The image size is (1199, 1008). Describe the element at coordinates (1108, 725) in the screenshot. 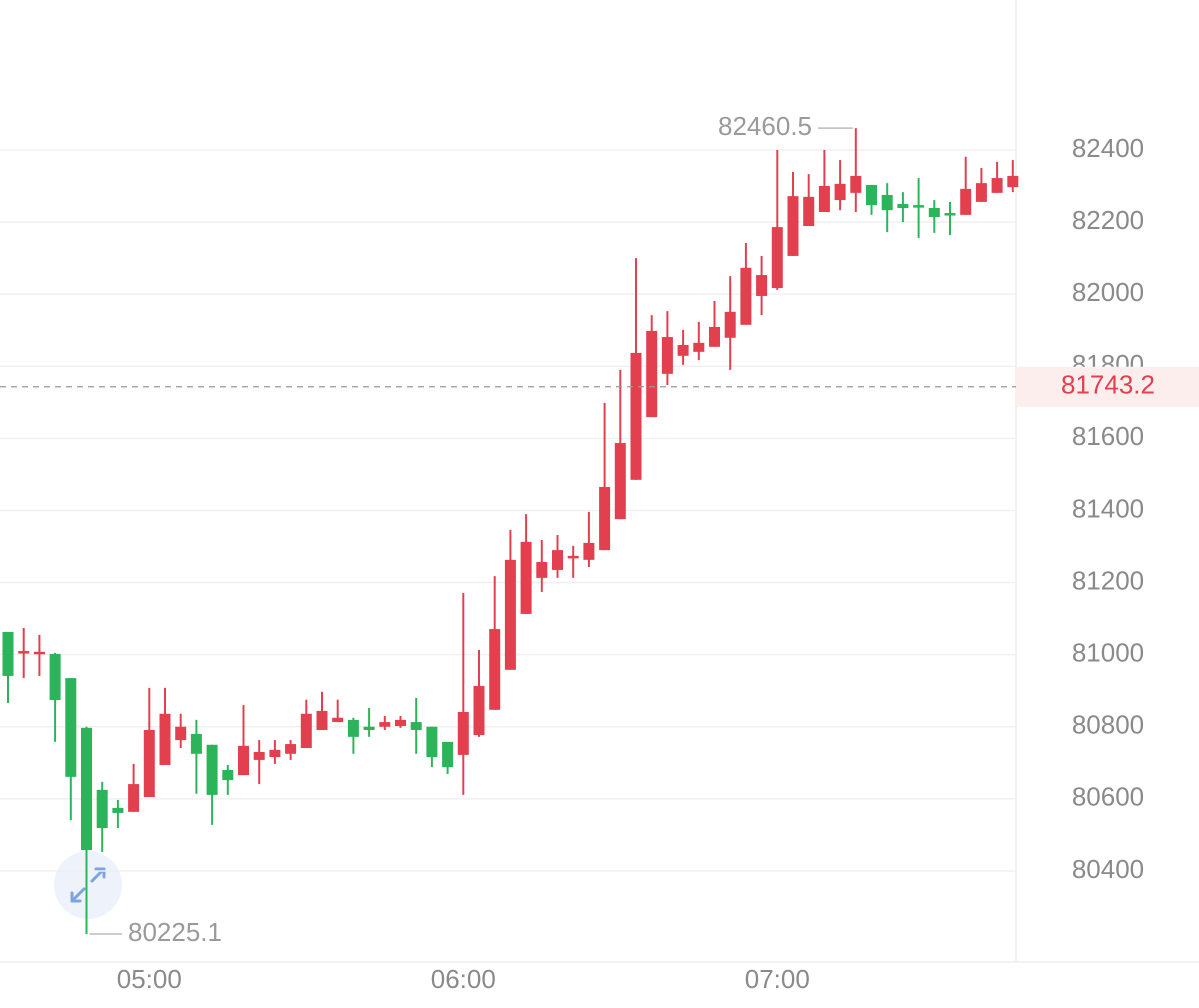

I see `y-tick-label: 80800` at that location.